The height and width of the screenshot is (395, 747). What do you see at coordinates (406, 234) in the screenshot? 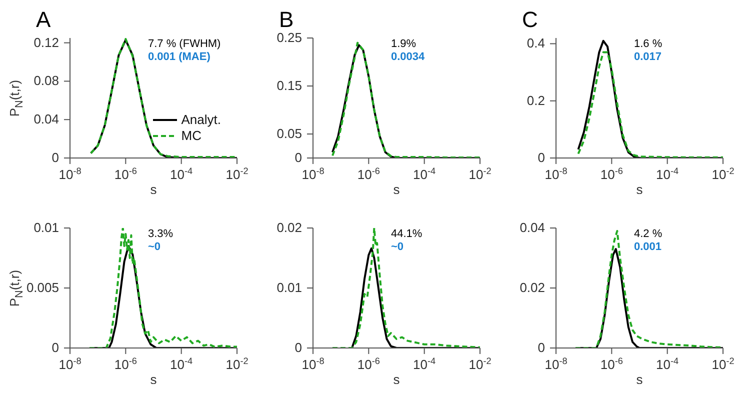
I see `annotation: 44.1%` at bounding box center [406, 234].